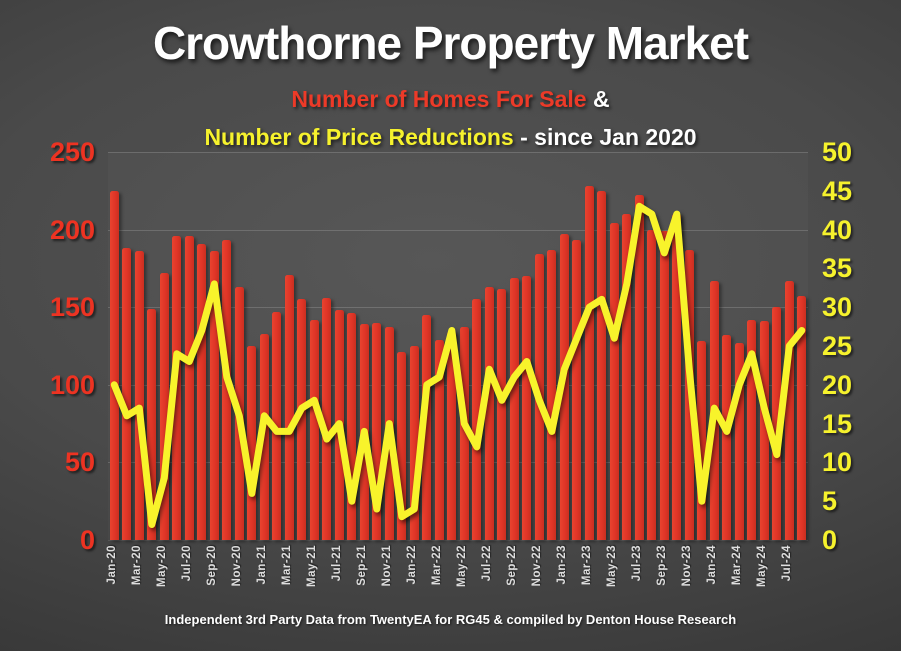  What do you see at coordinates (637, 563) in the screenshot?
I see `x-axis-tick-Jul-23: Jul-23` at bounding box center [637, 563].